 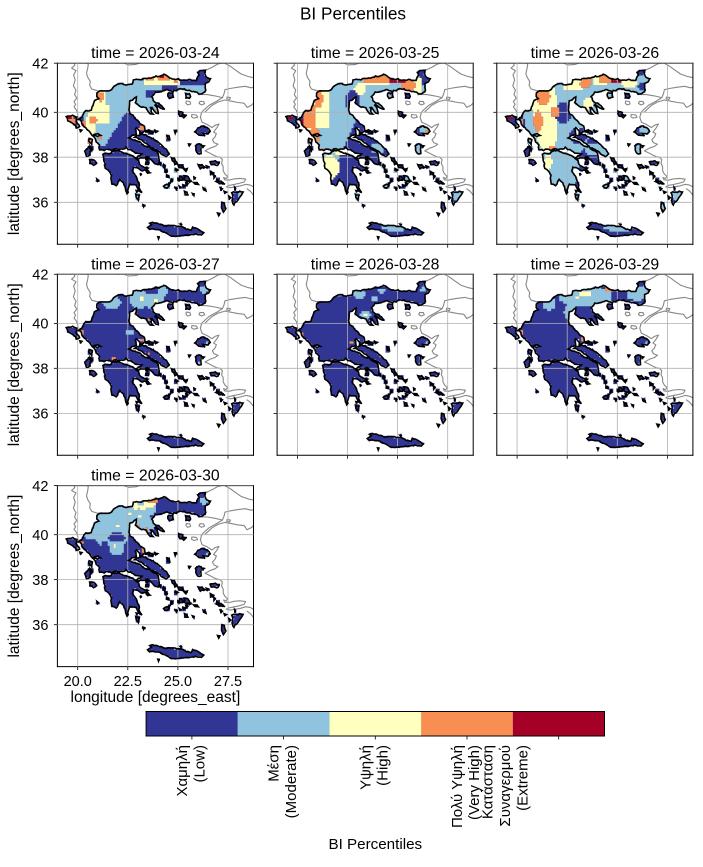 What do you see at coordinates (595, 53) in the screenshot?
I see `svg-text: time = 2026-03-26` at bounding box center [595, 53].